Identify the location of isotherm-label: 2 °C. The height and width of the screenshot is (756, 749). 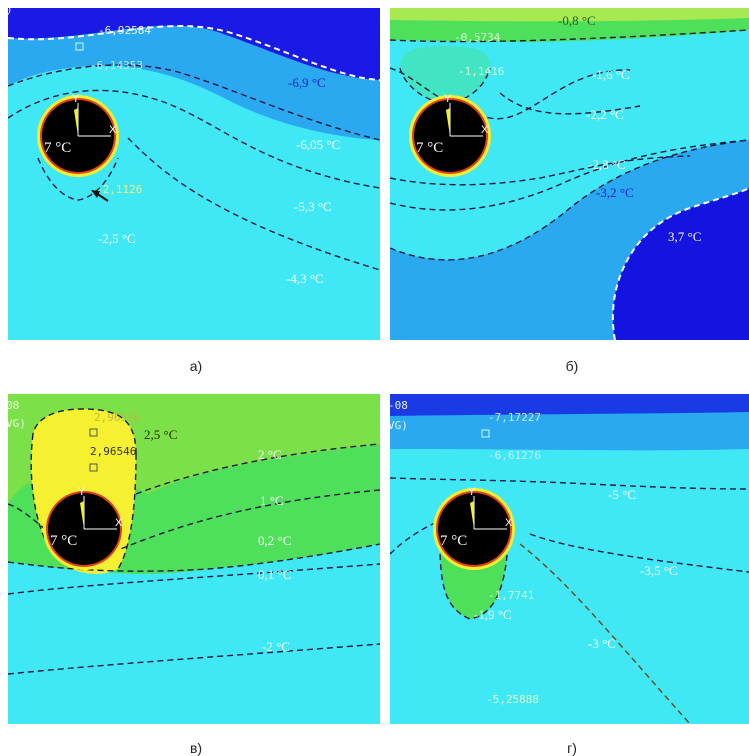
(270, 454).